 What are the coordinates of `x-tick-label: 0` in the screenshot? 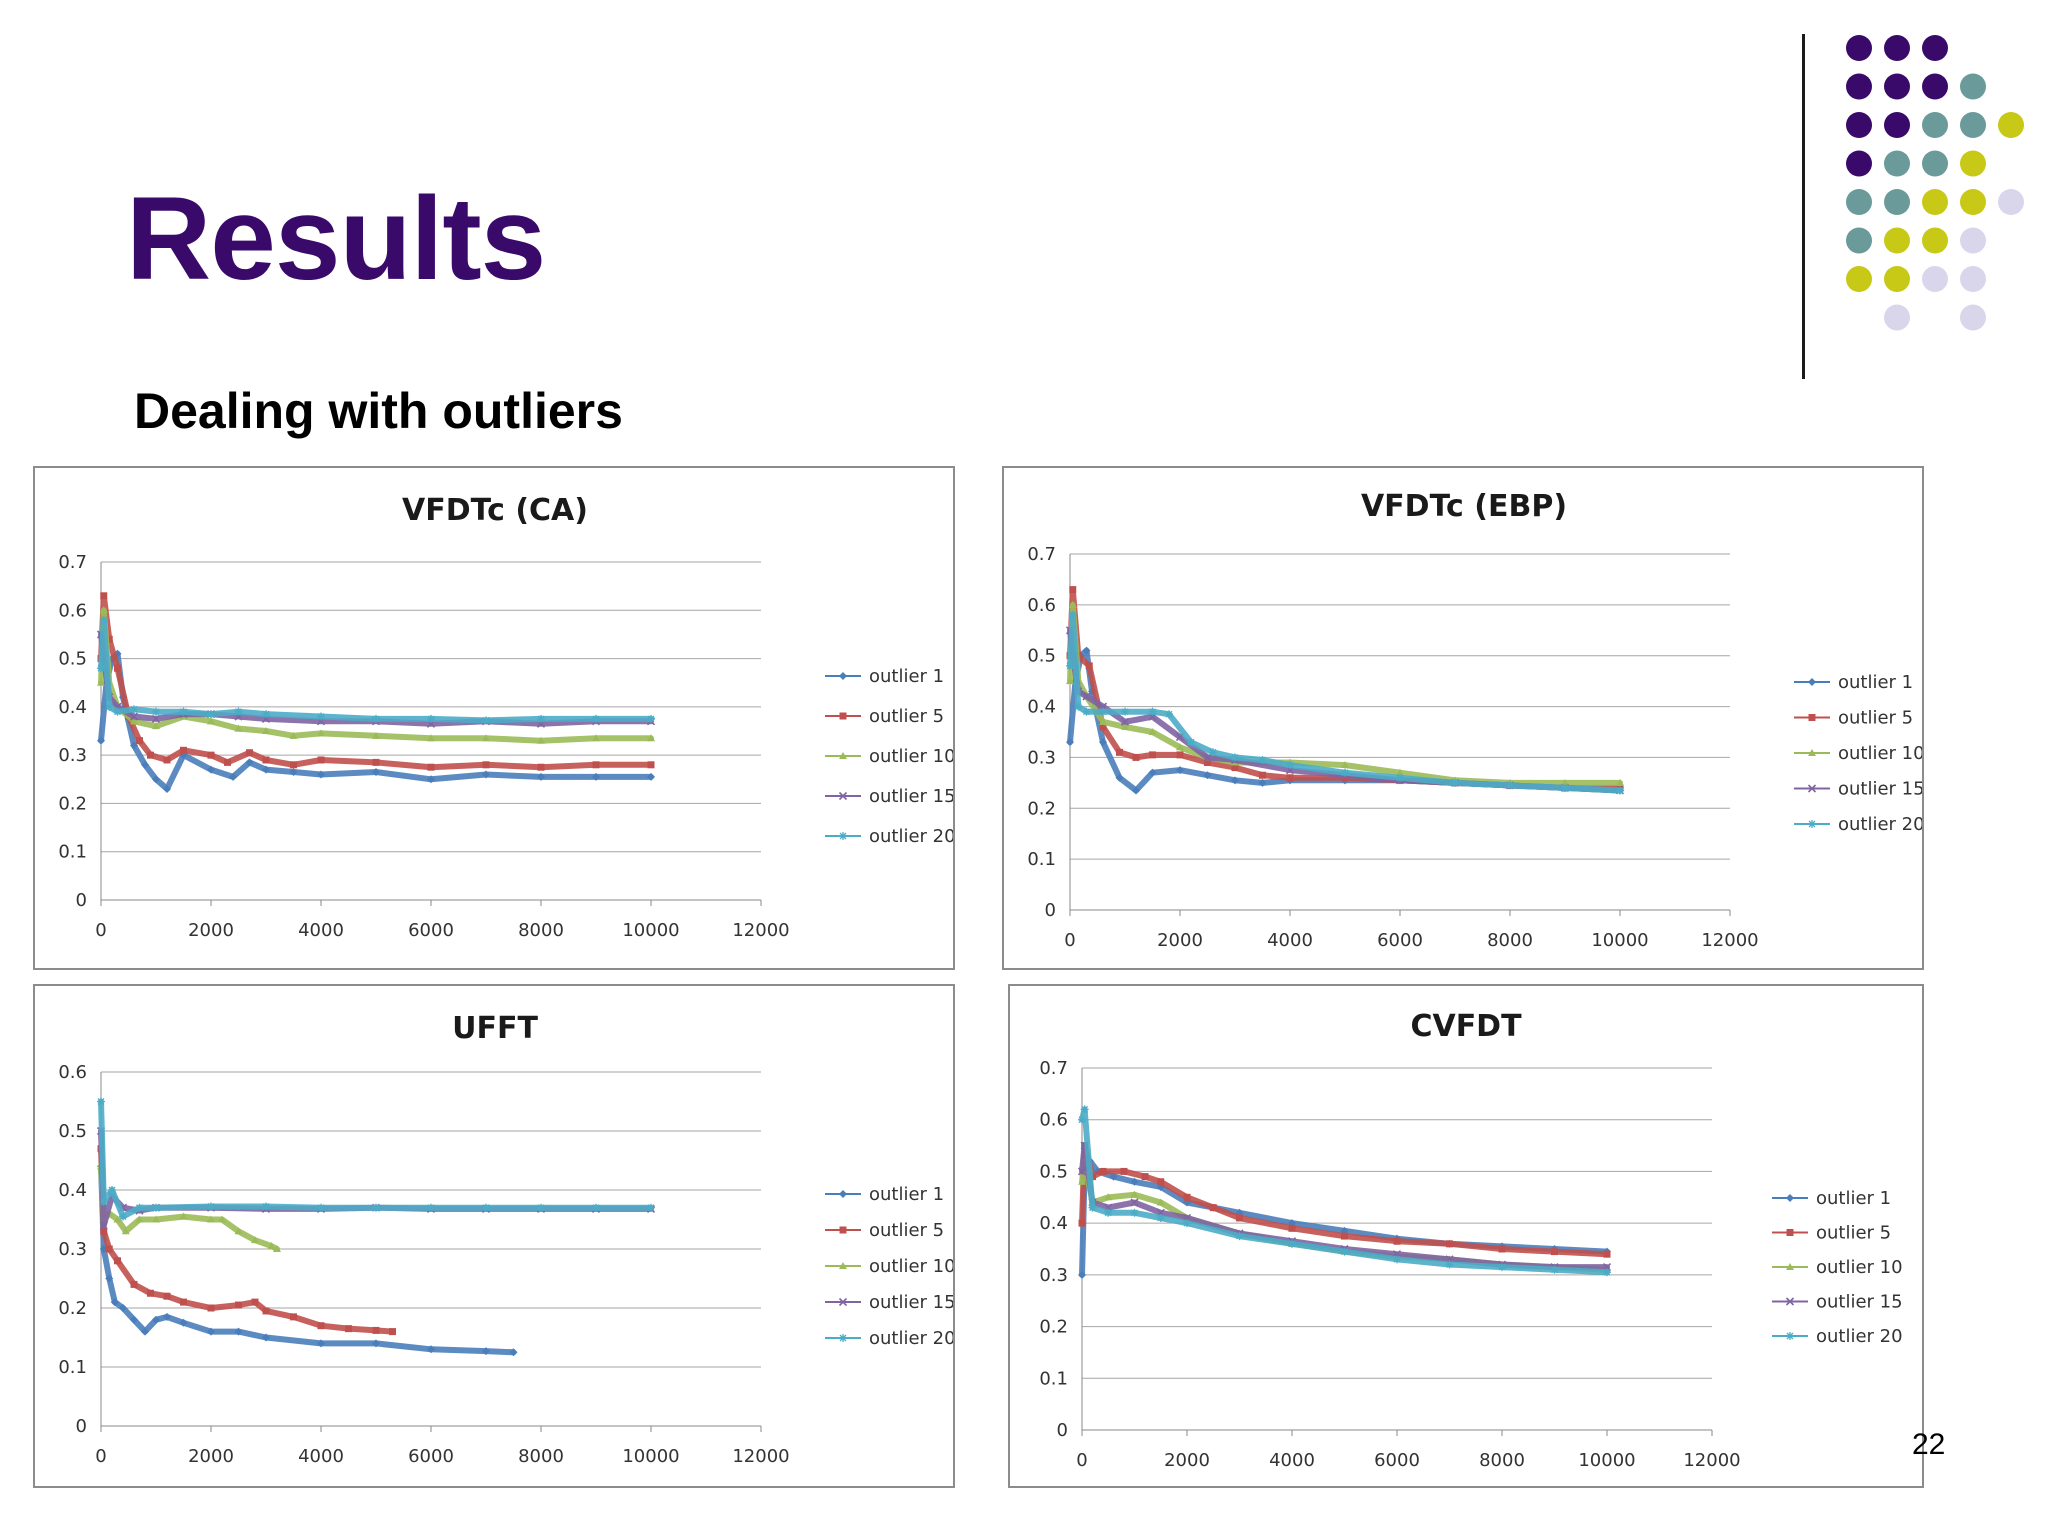 It's located at (1069, 940).